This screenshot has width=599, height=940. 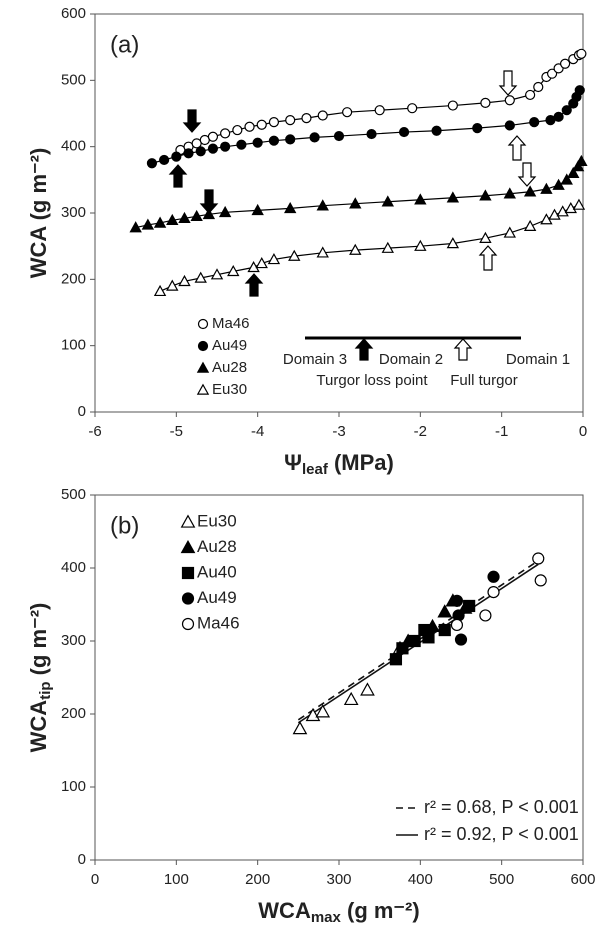 What do you see at coordinates (293, 462) in the screenshot?
I see `x-axis-label-part: Ψ` at bounding box center [293, 462].